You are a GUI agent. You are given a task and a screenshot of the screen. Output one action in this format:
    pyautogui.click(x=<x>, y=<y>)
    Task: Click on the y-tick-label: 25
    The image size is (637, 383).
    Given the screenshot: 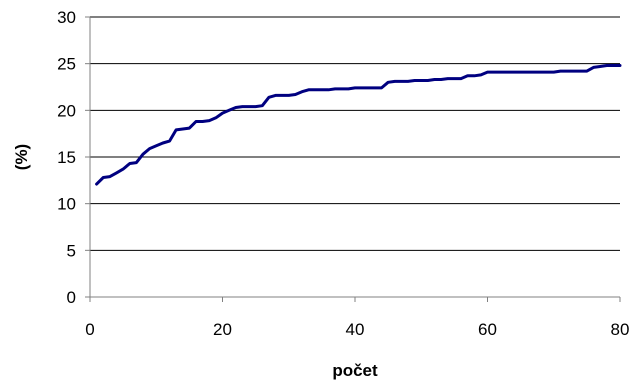 What is the action you would take?
    pyautogui.click(x=66, y=64)
    